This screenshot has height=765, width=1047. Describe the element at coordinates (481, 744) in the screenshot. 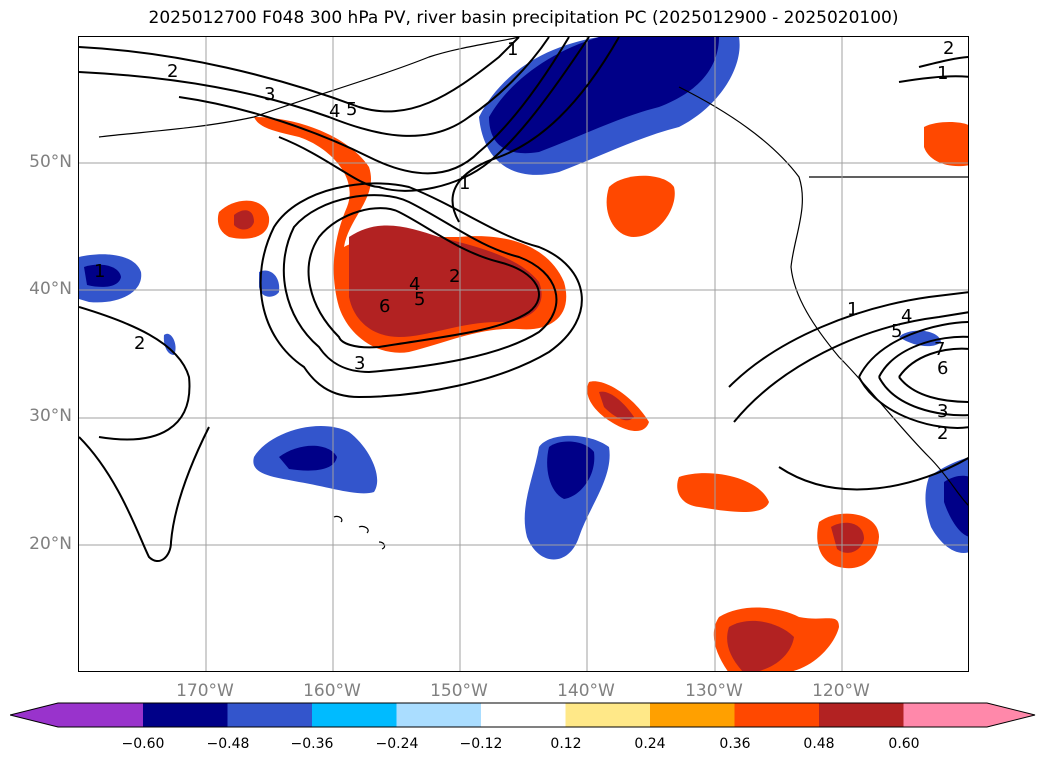

I see `colorbar-tick: −0.12` at that location.